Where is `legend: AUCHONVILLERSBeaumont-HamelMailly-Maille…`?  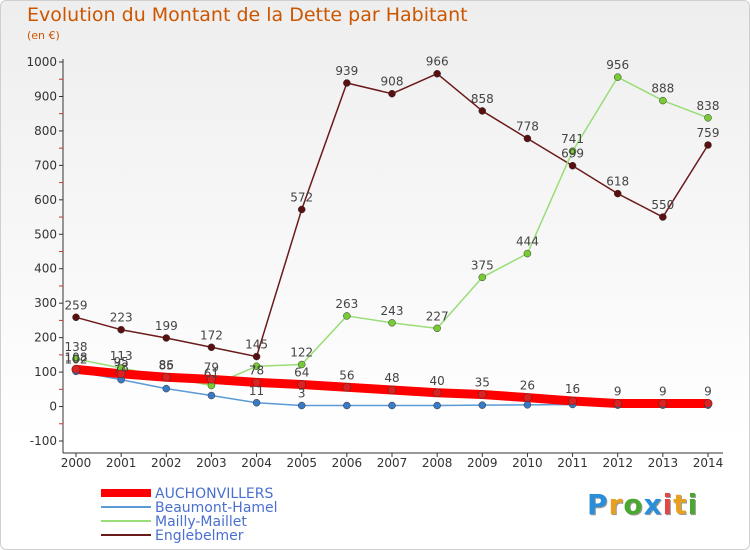 legend: AUCHONVILLERSBeaumont-HamelMailly-Maille… is located at coordinates (189, 515).